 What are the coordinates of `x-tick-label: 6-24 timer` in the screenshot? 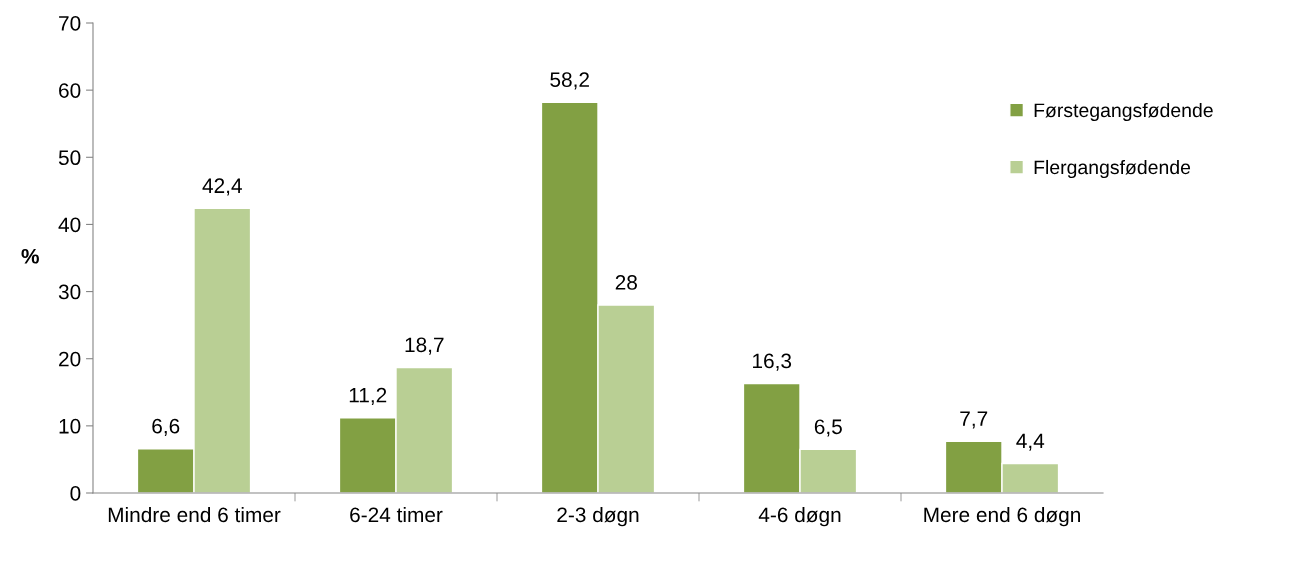 It's located at (396, 514).